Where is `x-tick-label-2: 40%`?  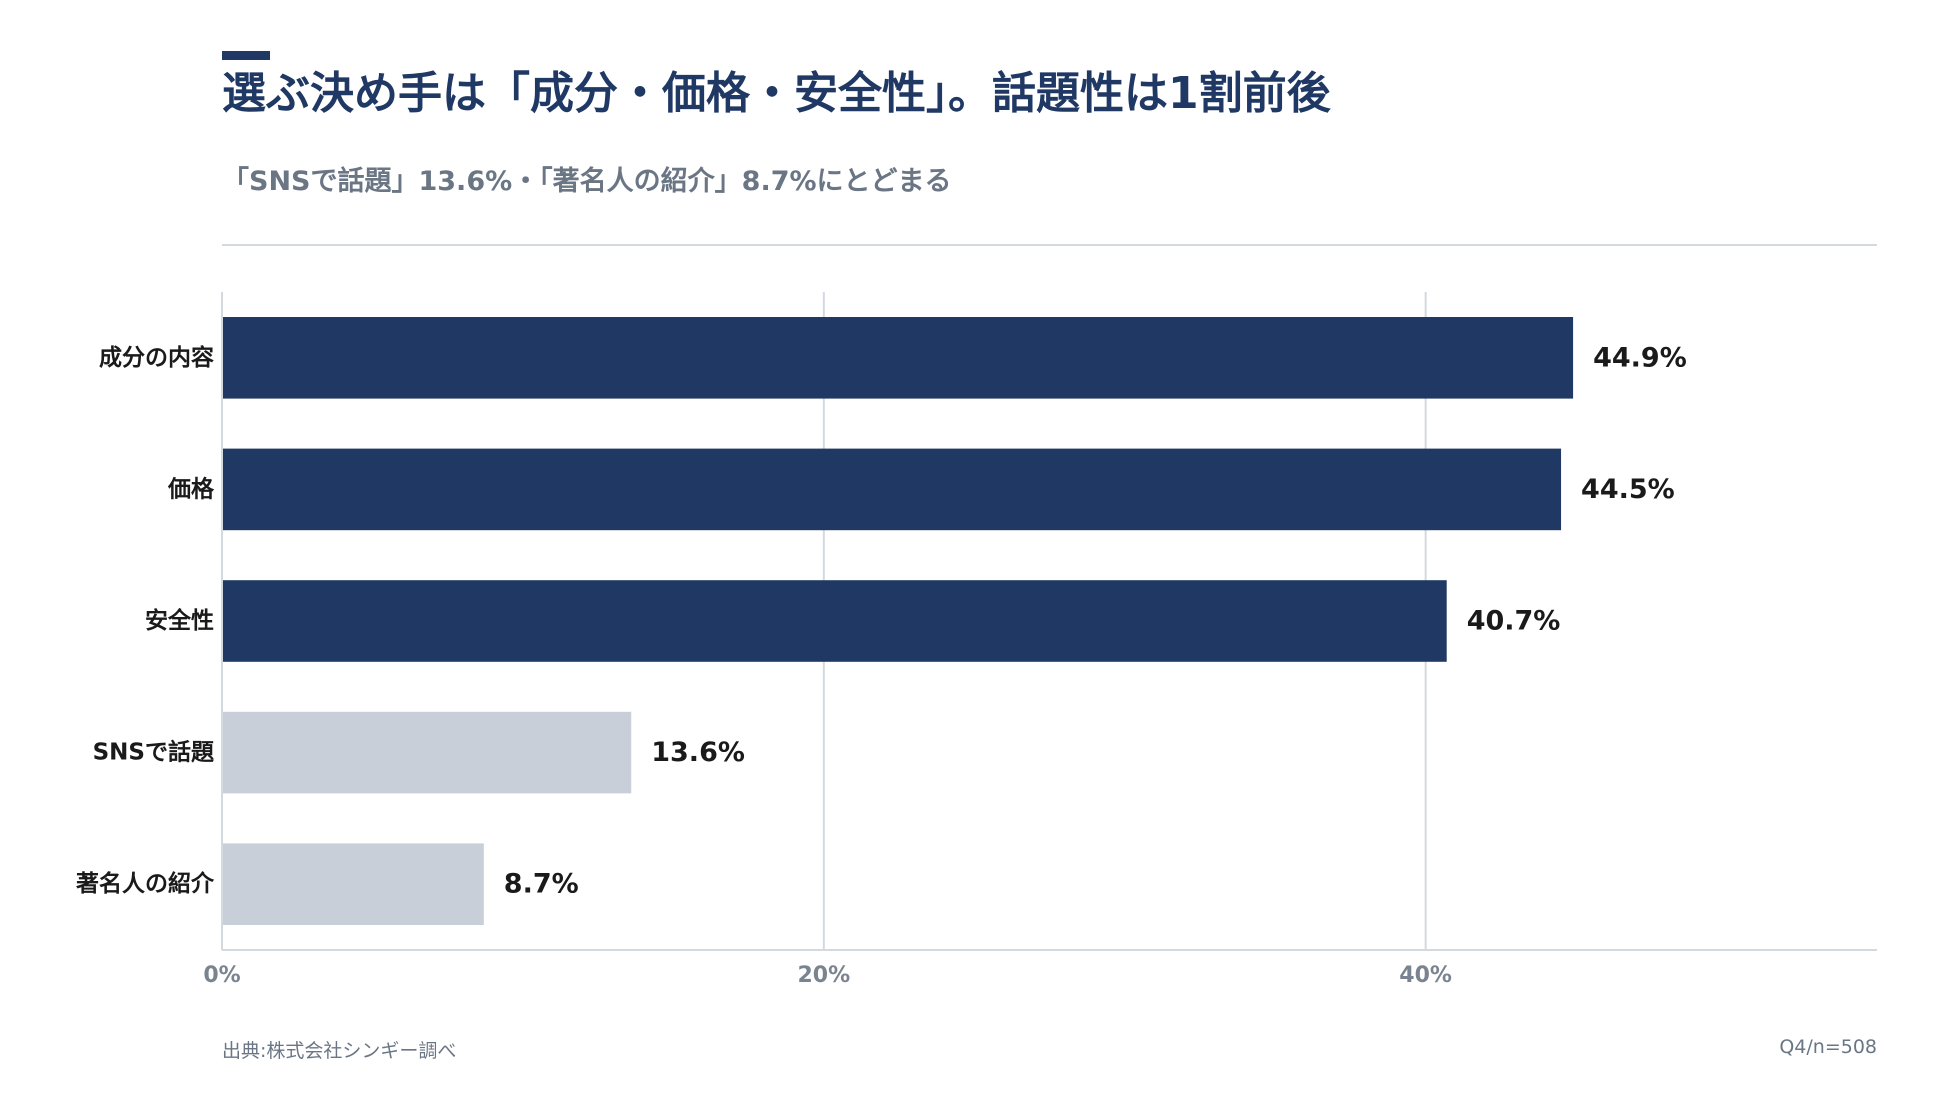
x-tick-label-2: 40% is located at coordinates (1425, 975).